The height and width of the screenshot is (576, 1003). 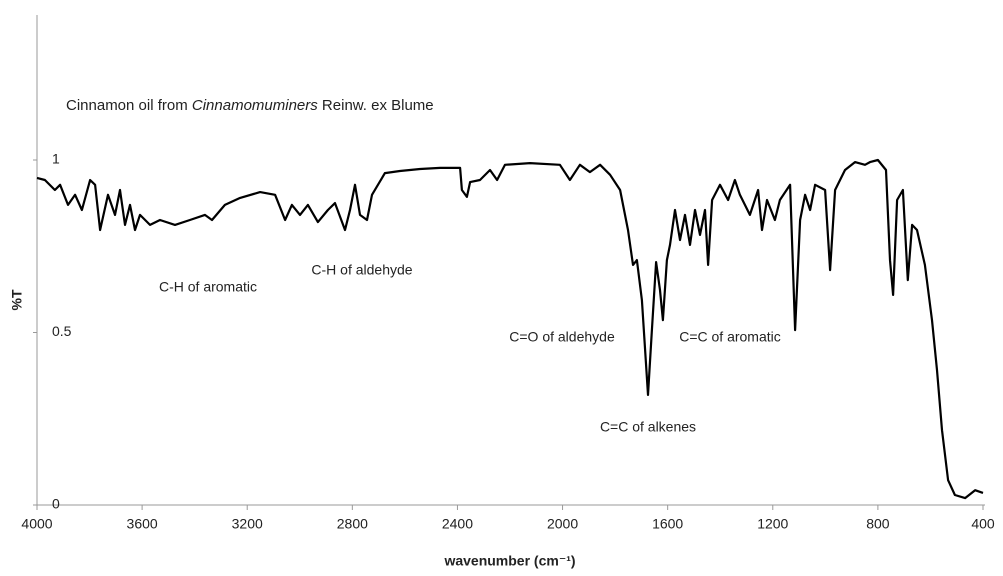 I want to click on x-tick-label: 4000, so click(x=36, y=524).